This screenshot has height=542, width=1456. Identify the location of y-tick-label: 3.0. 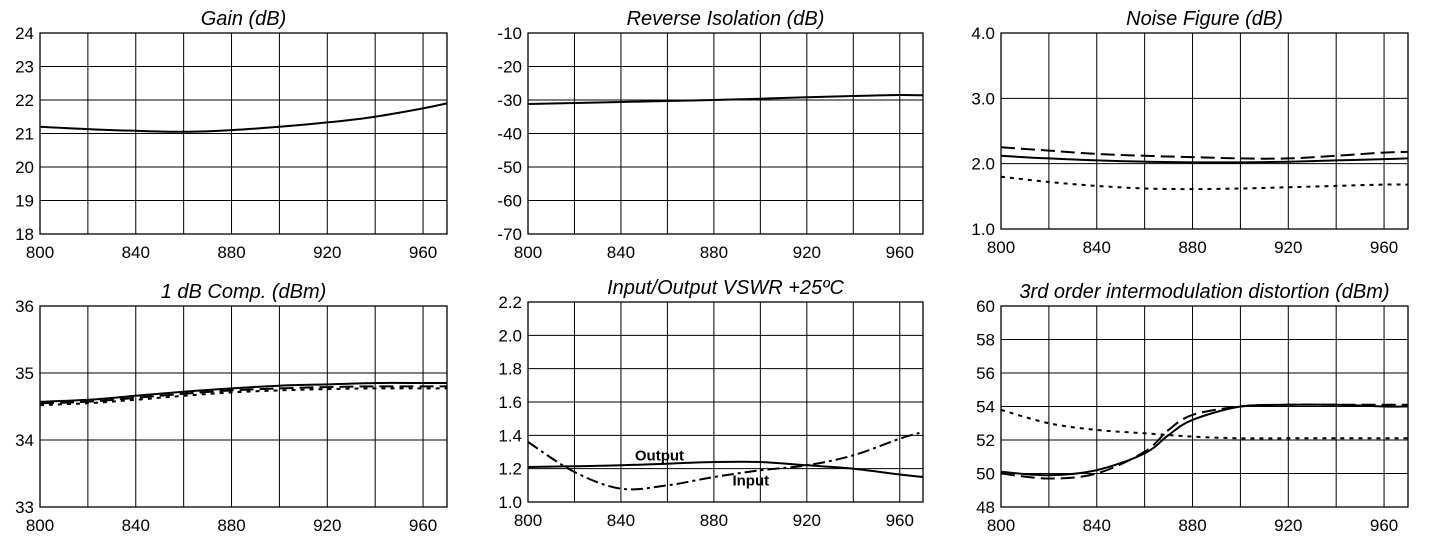
(983, 98).